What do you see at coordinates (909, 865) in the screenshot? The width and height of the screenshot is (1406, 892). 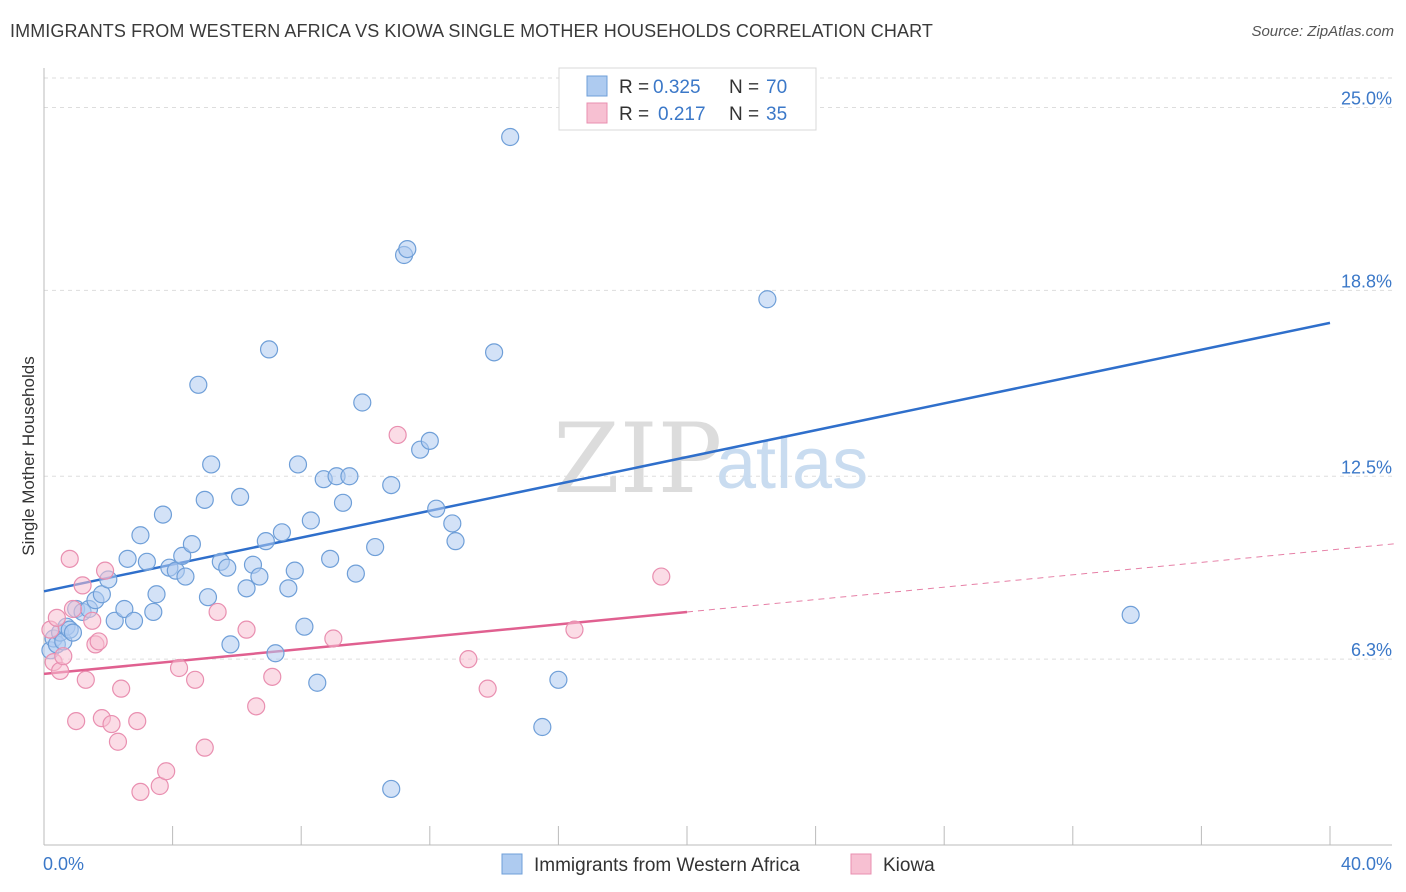 I see `bottom-legend-label-pink: Kiowa` at bounding box center [909, 865].